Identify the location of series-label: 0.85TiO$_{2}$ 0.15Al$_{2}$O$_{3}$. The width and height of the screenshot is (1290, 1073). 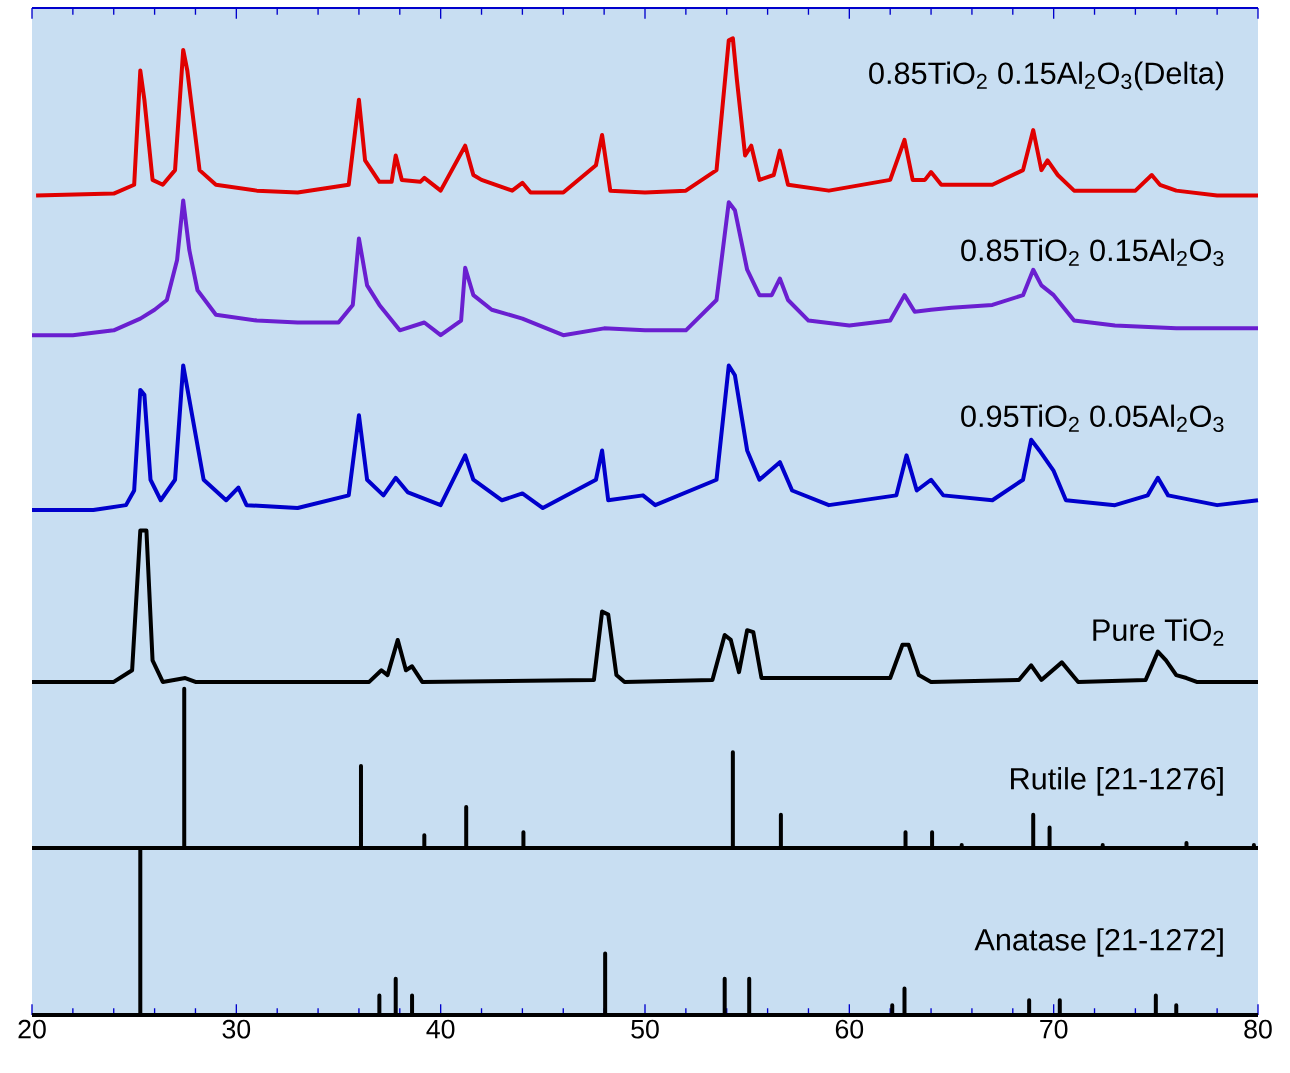
(1092, 252).